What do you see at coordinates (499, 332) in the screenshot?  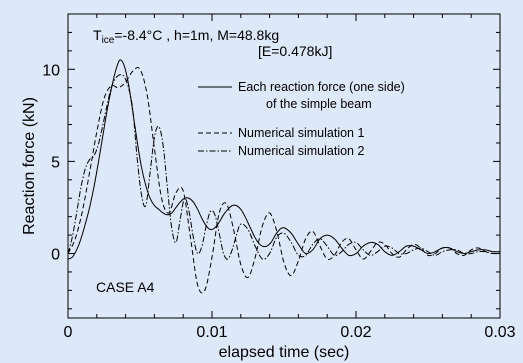 I see `x-tick-label: 0.03` at bounding box center [499, 332].